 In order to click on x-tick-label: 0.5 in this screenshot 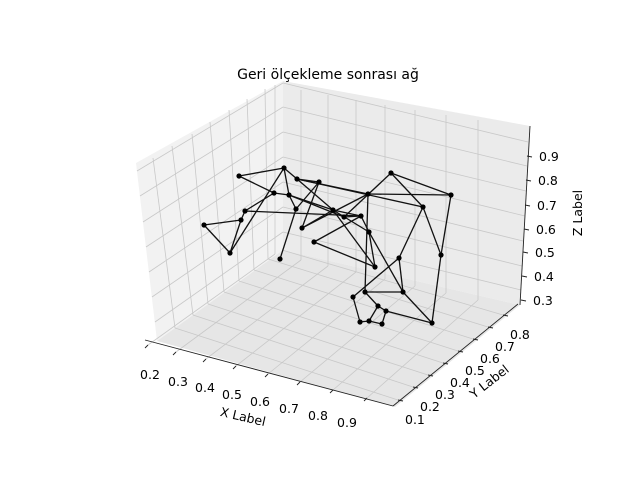, I will do `click(232, 394)`.